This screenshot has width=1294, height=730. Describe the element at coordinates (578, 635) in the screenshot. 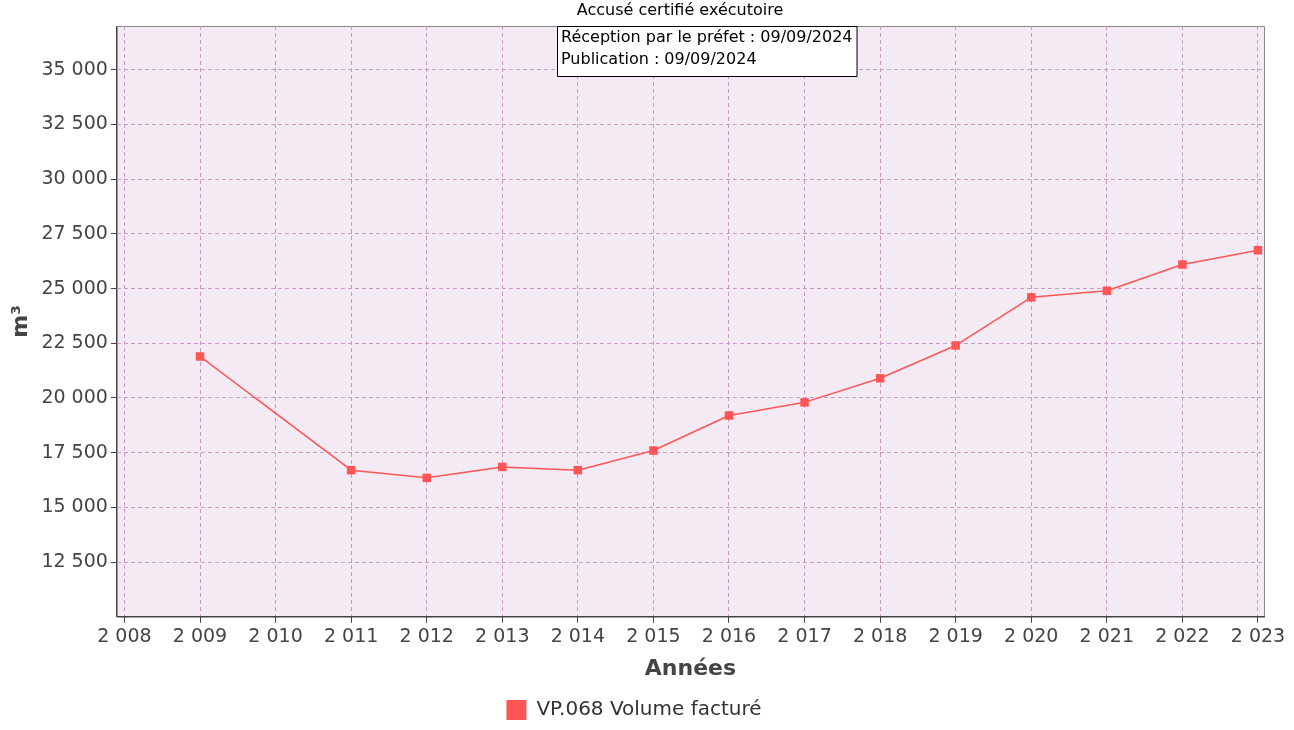

I see `x-tick-label: 2 014` at that location.